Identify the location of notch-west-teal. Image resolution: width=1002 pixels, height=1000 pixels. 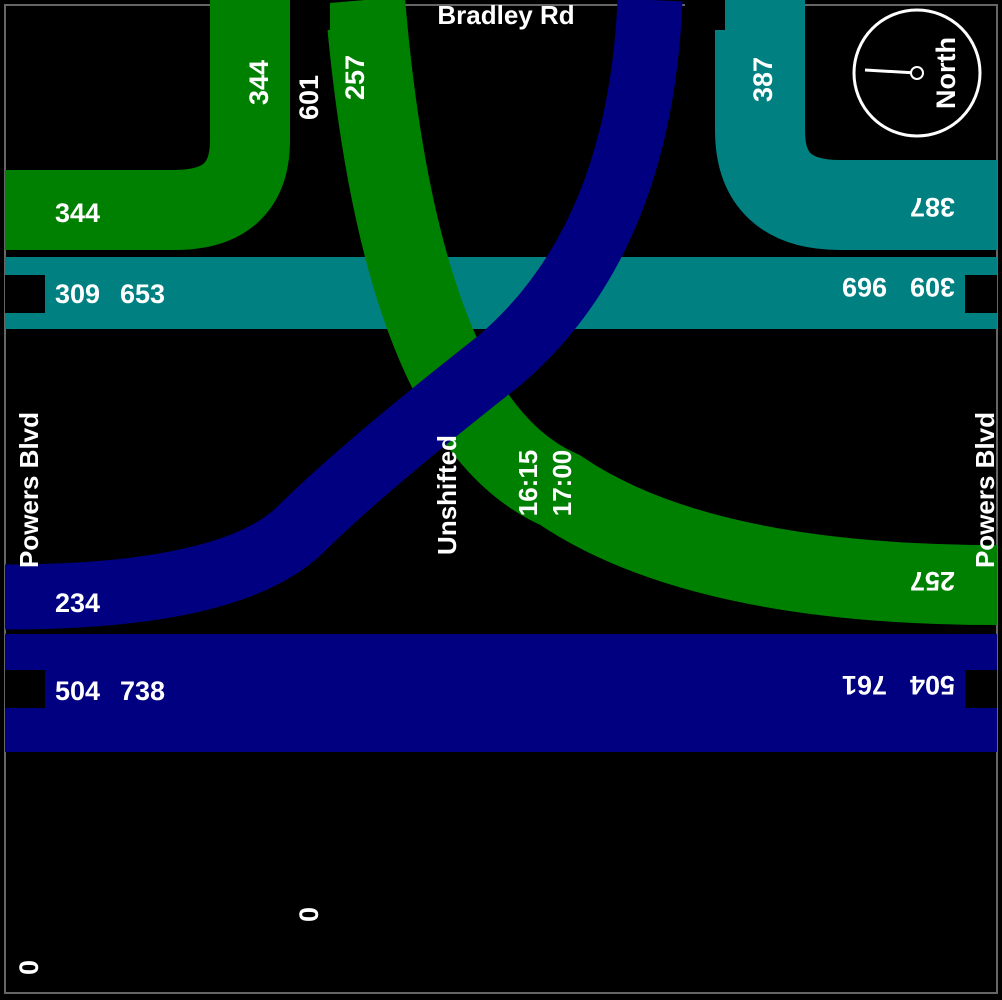
(25, 294).